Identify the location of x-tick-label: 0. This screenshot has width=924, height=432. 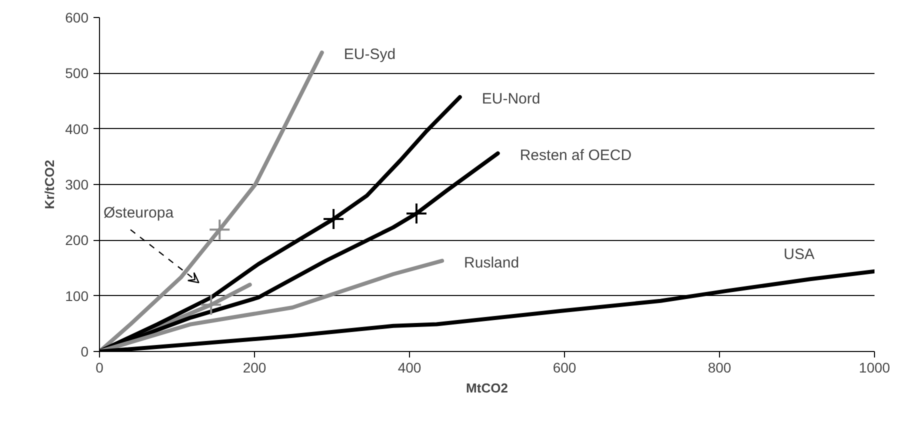
(100, 368).